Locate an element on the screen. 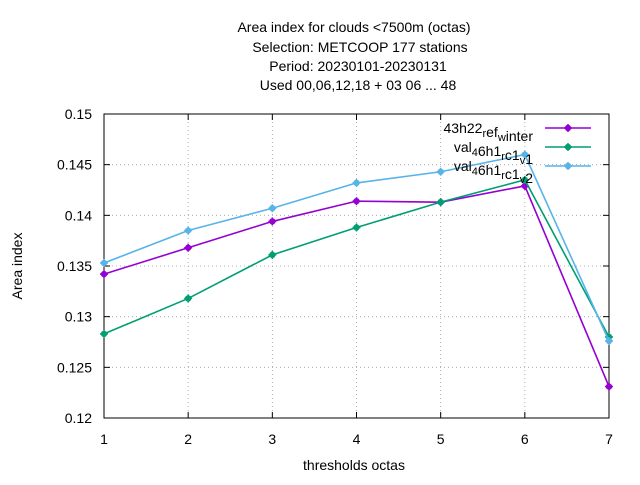  x-tick-label: 4 is located at coordinates (357, 439).